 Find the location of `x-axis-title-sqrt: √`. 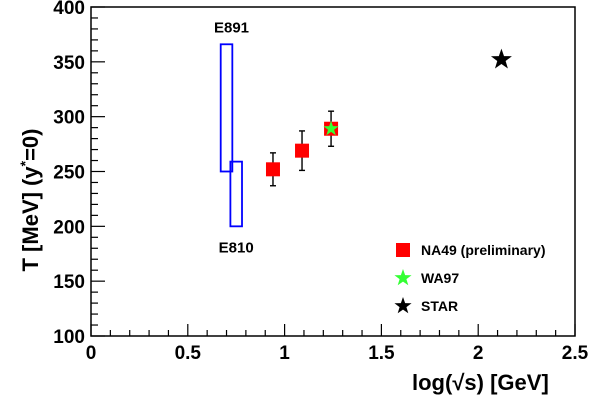

x-axis-title-sqrt: √ is located at coordinates (458, 382).